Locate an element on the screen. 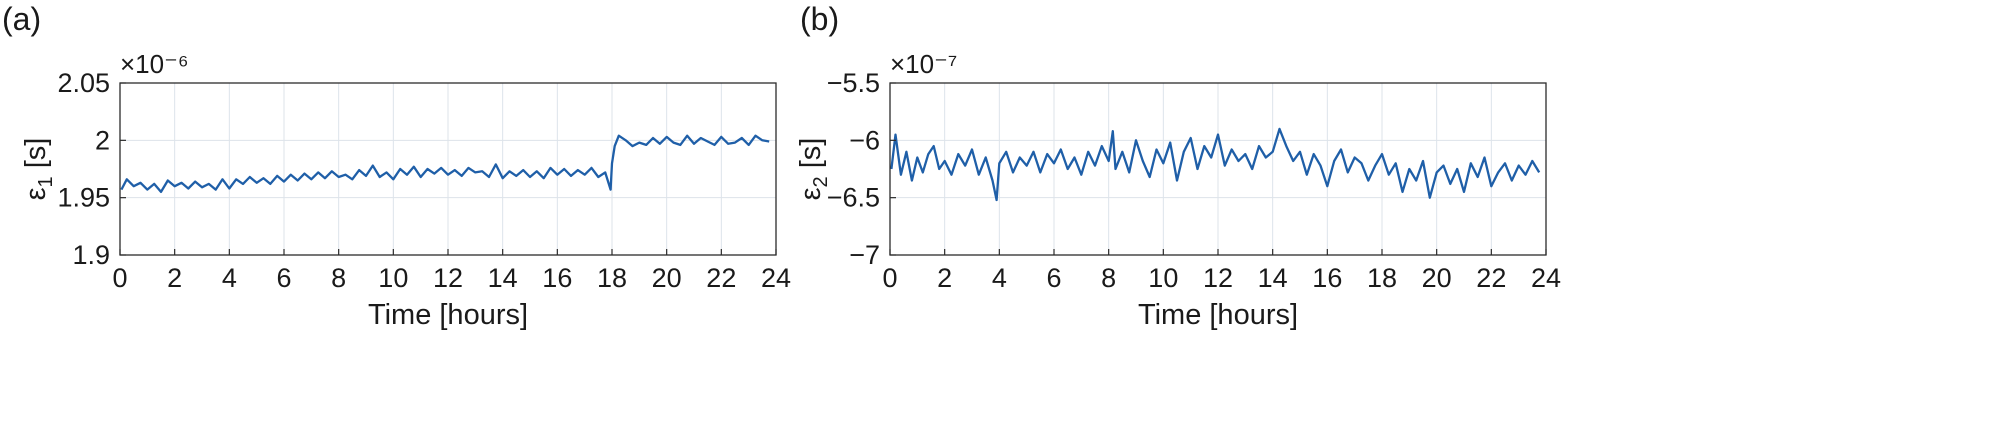 This screenshot has width=2004, height=421. y-tick-label: −6.5 is located at coordinates (853, 198).